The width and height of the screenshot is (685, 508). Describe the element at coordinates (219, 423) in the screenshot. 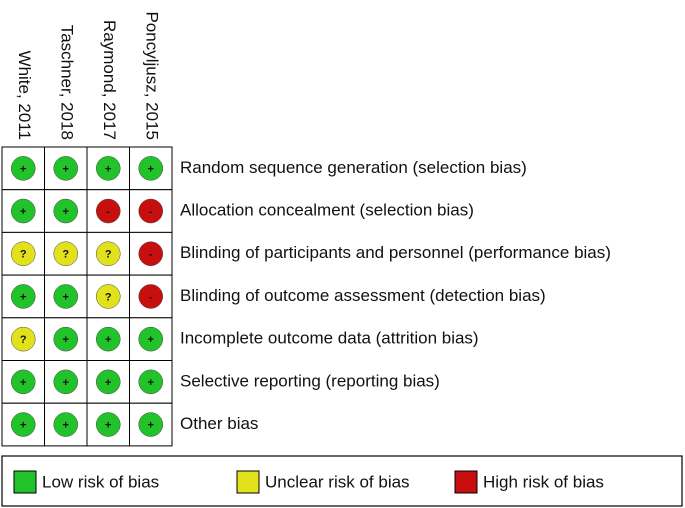

I see `domain-label: Other bias` at that location.